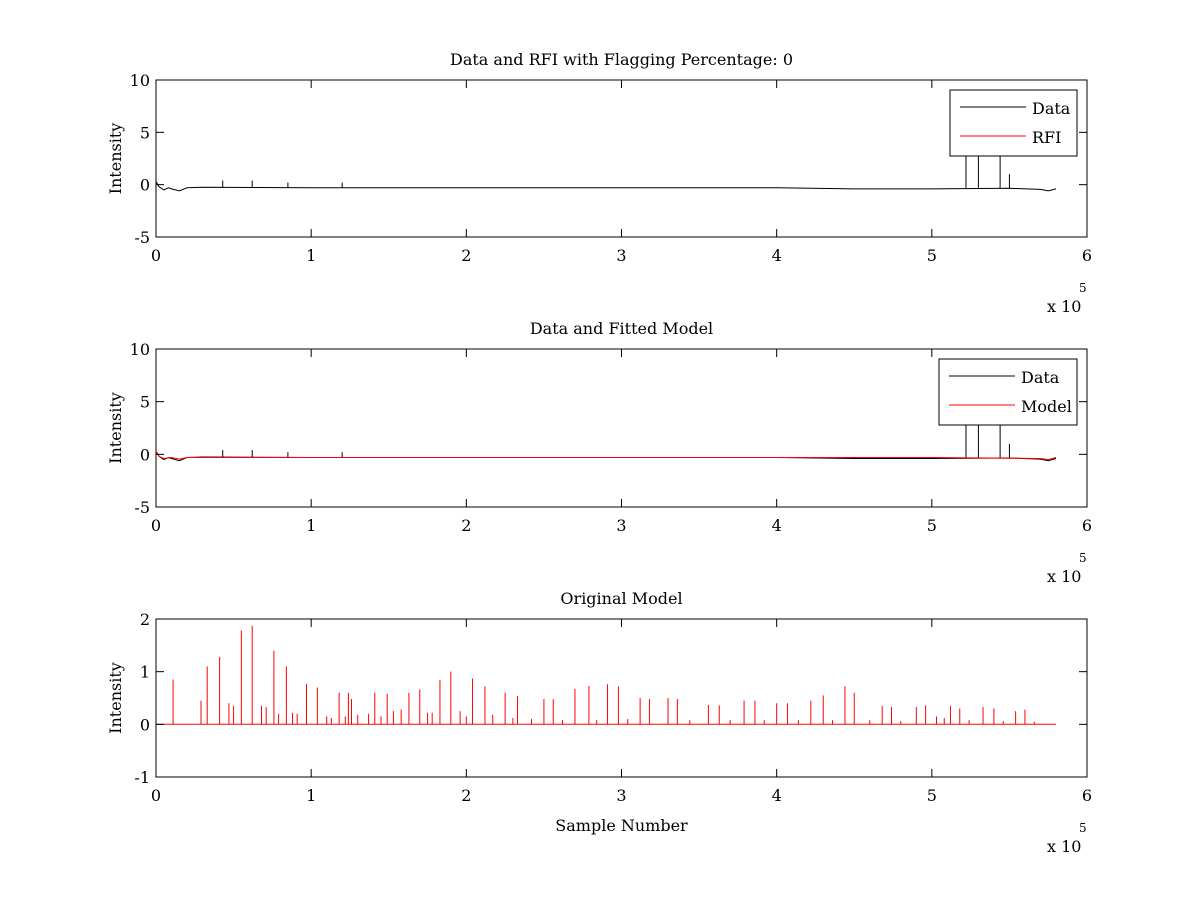  I want to click on chart-title: Data and RFI with Flagging Percentage: 0, so click(621, 59).